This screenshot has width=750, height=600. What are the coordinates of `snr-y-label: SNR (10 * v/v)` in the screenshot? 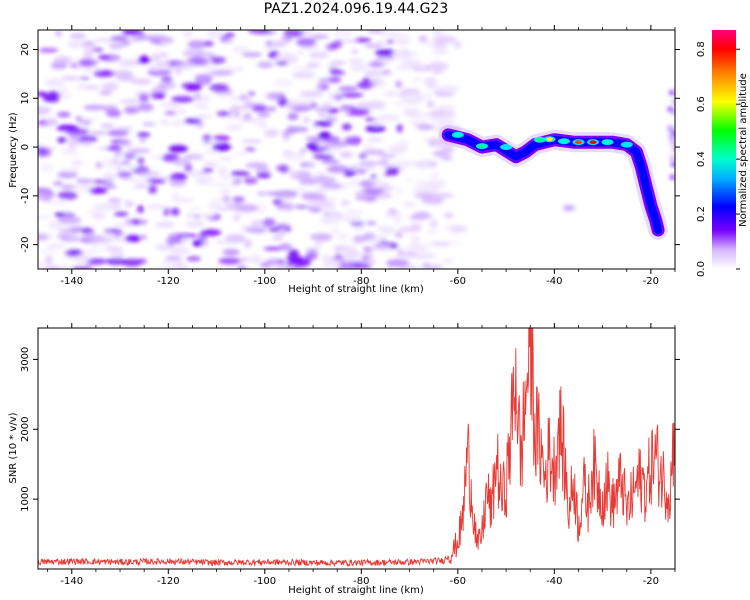 It's located at (13, 447).